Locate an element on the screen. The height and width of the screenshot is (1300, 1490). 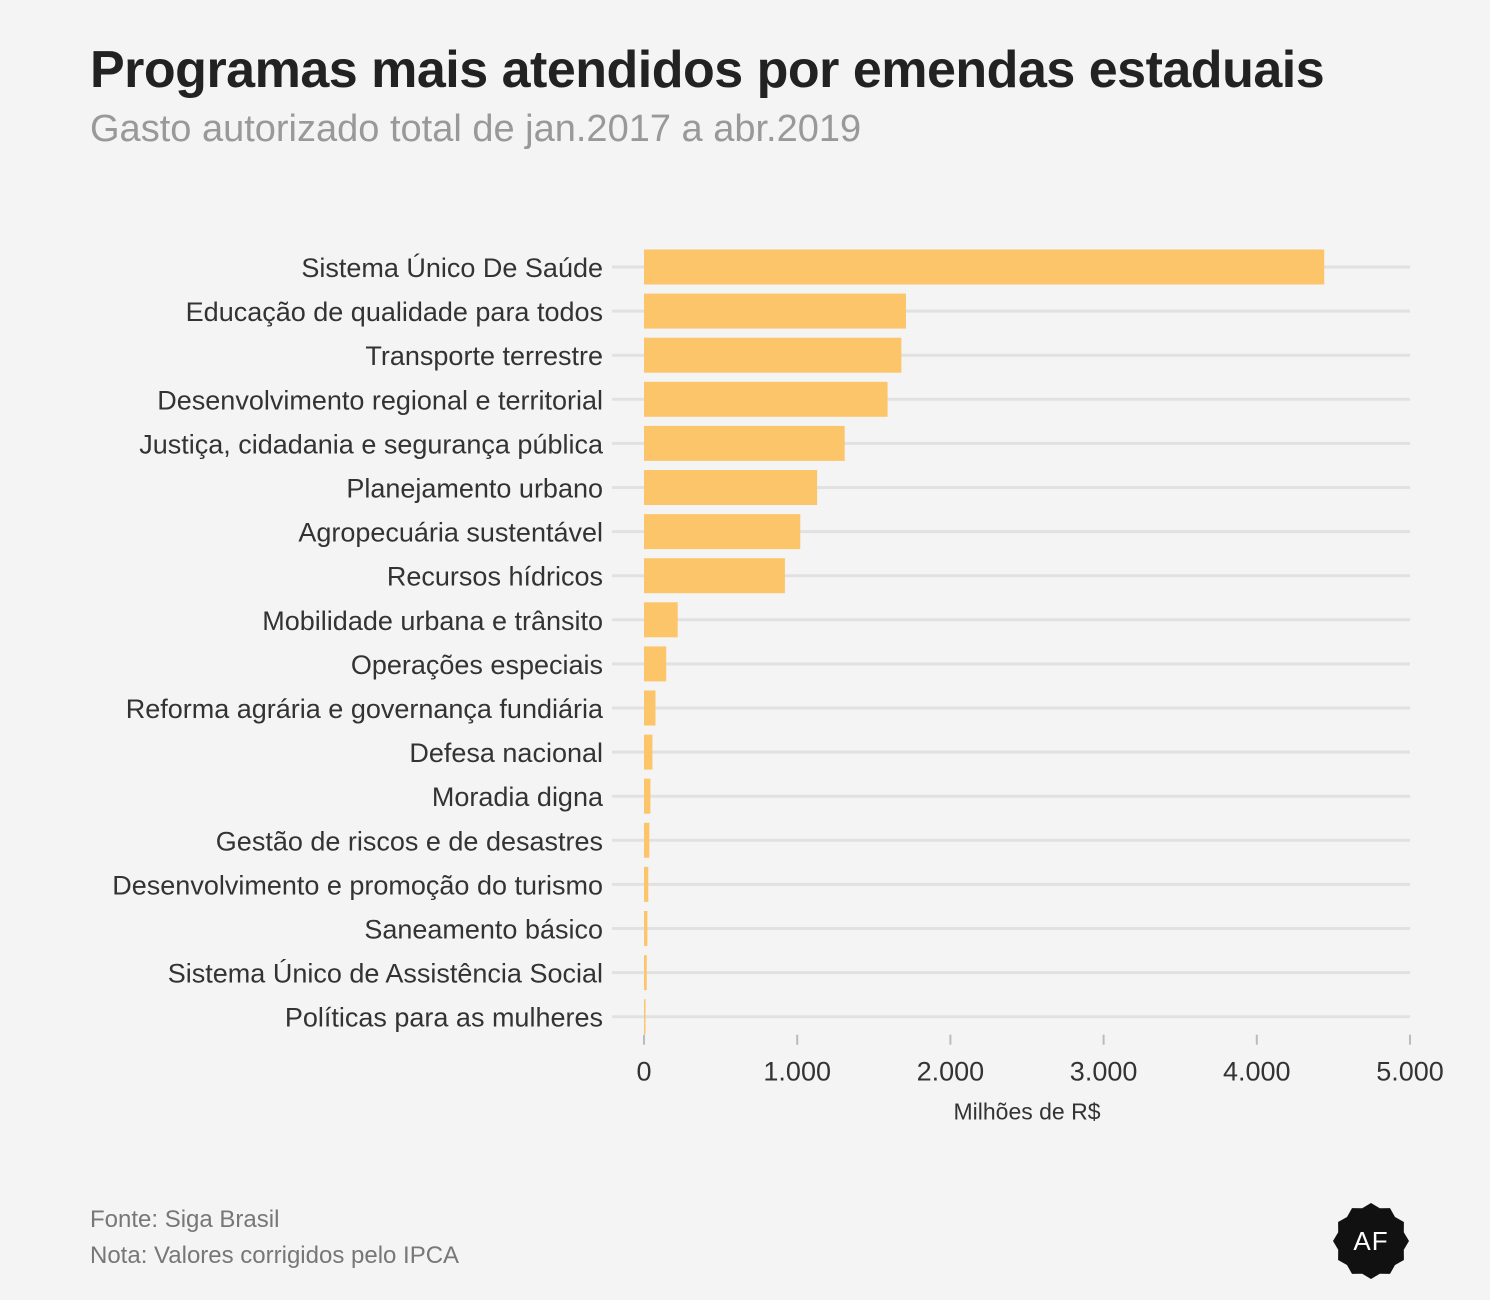
category-label: Moradia digna is located at coordinates (518, 797).